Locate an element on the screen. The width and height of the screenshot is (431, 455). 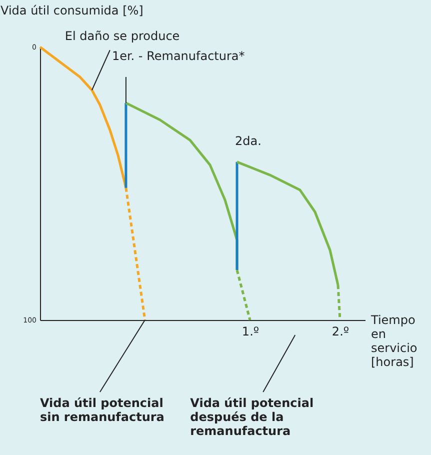
y-axis-title: Vida útil consumida [%] is located at coordinates (72, 11).